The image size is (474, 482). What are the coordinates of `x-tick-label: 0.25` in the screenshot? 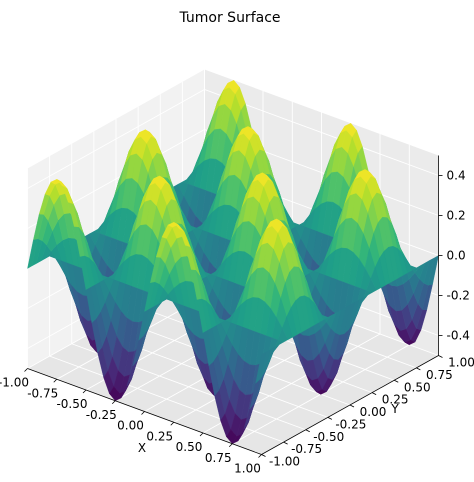 It's located at (159, 436).